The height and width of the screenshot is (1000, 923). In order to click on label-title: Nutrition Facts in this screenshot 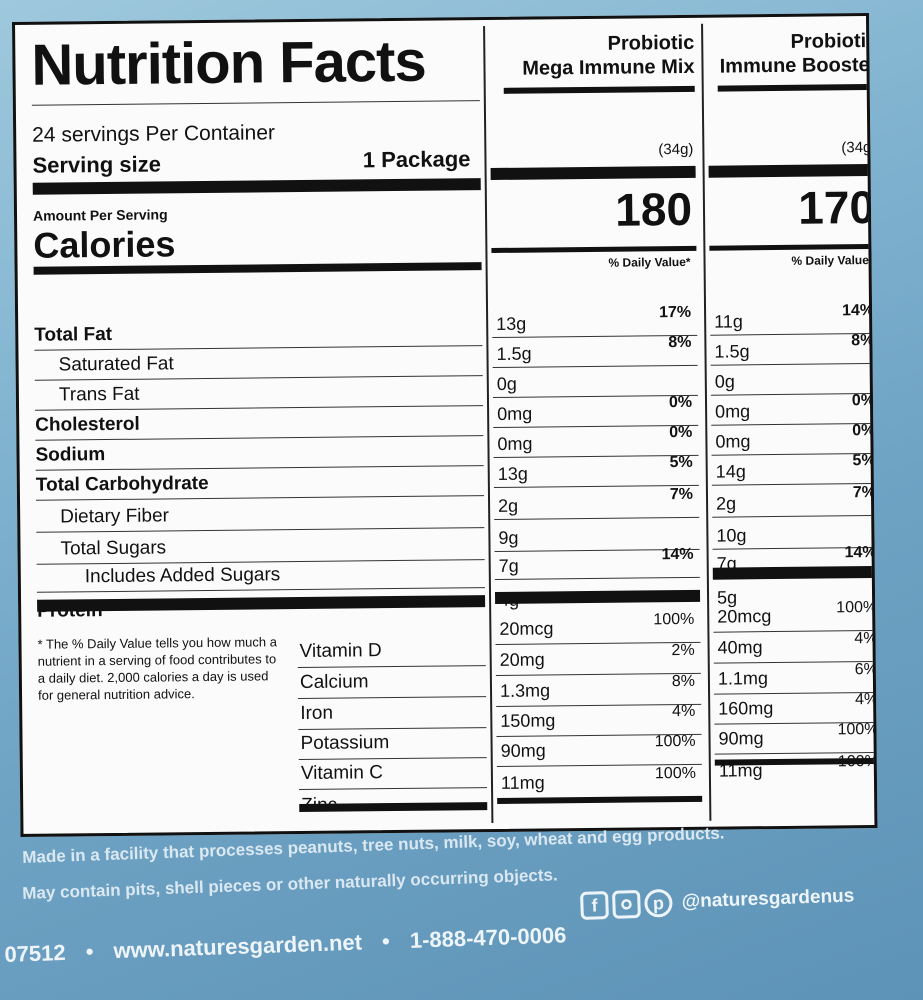, I will do `click(229, 63)`.